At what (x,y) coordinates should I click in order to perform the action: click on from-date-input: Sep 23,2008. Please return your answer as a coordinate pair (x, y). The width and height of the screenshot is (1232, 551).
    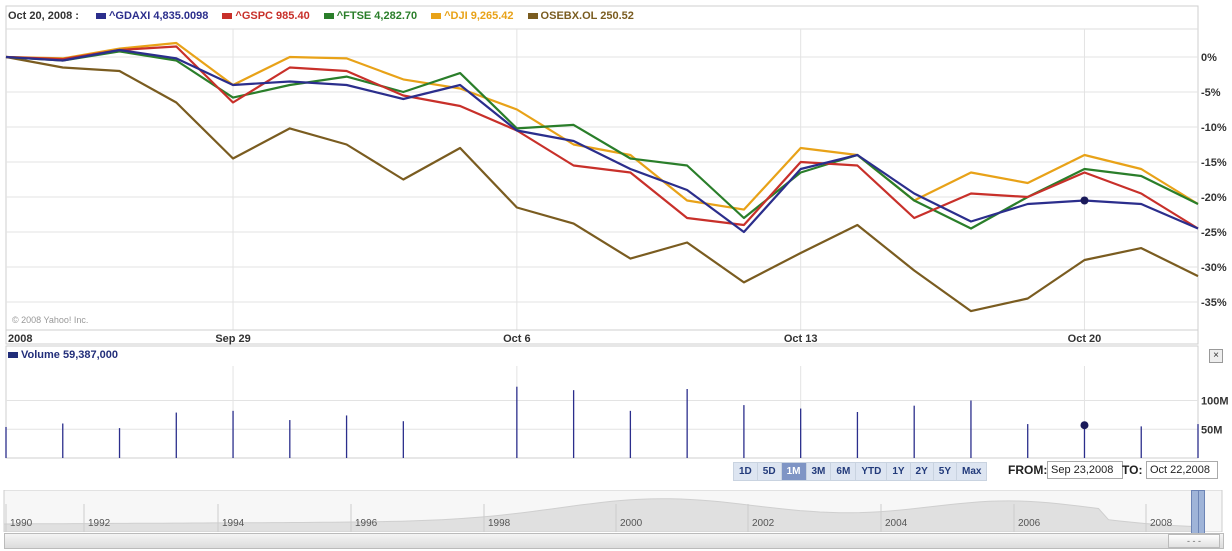
    Looking at the image, I should click on (1085, 470).